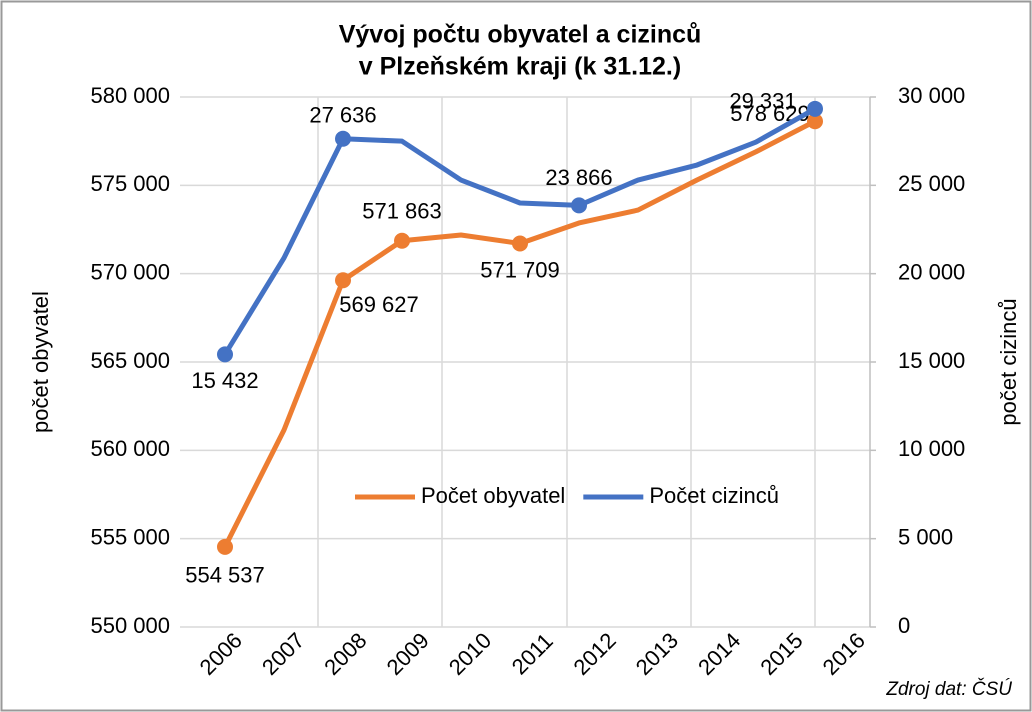 The image size is (1032, 712). What do you see at coordinates (931, 360) in the screenshot?
I see `y2-tick-label: 15 000` at bounding box center [931, 360].